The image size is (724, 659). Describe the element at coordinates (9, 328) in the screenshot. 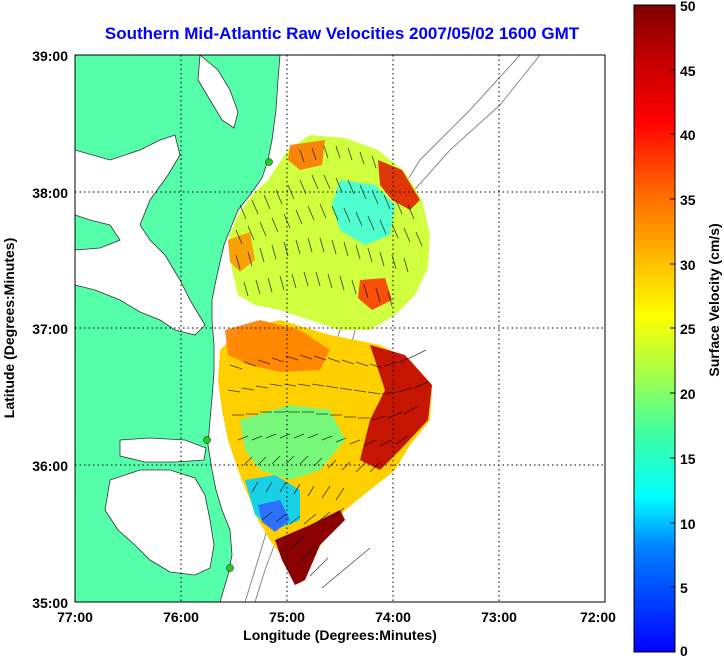

I see `y-axis-label: Latitude (Degrees:Minutes)` at that location.